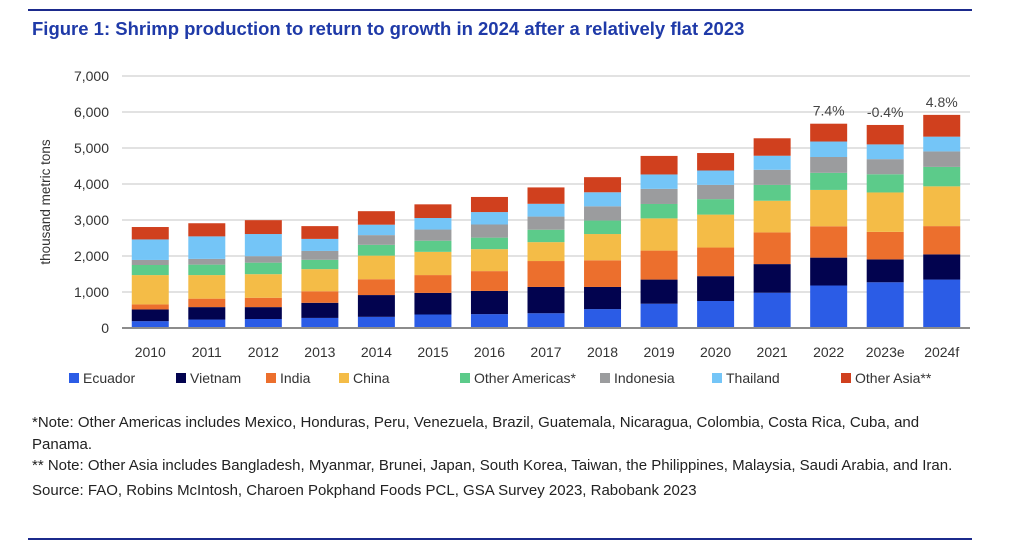 The width and height of the screenshot is (1024, 554). What do you see at coordinates (105, 328) in the screenshot?
I see `y-tick-label: 0` at bounding box center [105, 328].